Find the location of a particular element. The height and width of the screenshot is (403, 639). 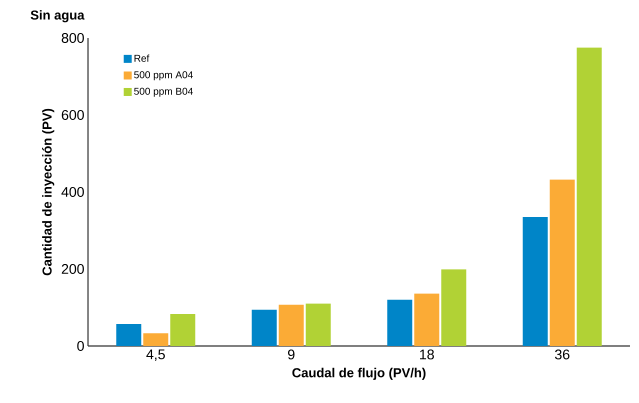

y-tick-label: 800 is located at coordinates (73, 38).